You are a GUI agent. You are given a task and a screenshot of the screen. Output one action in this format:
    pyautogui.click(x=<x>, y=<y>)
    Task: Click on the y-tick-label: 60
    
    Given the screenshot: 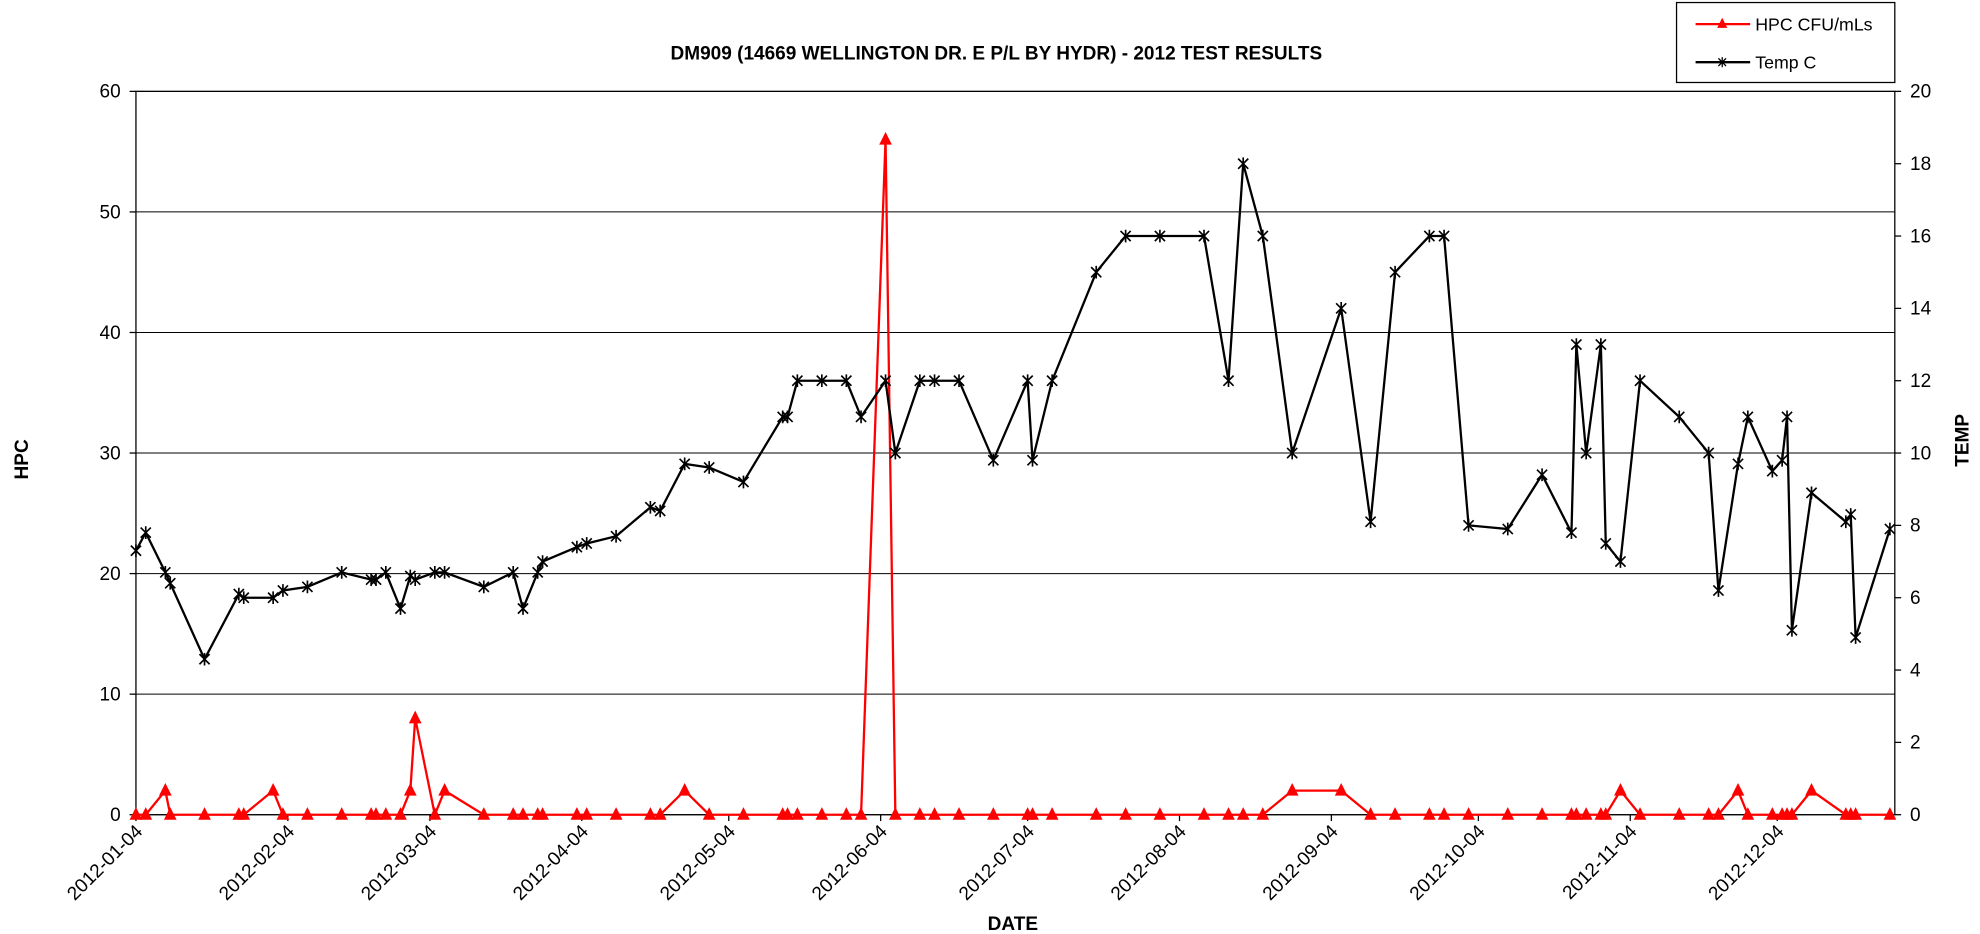 What is the action you would take?
    pyautogui.click(x=110, y=92)
    